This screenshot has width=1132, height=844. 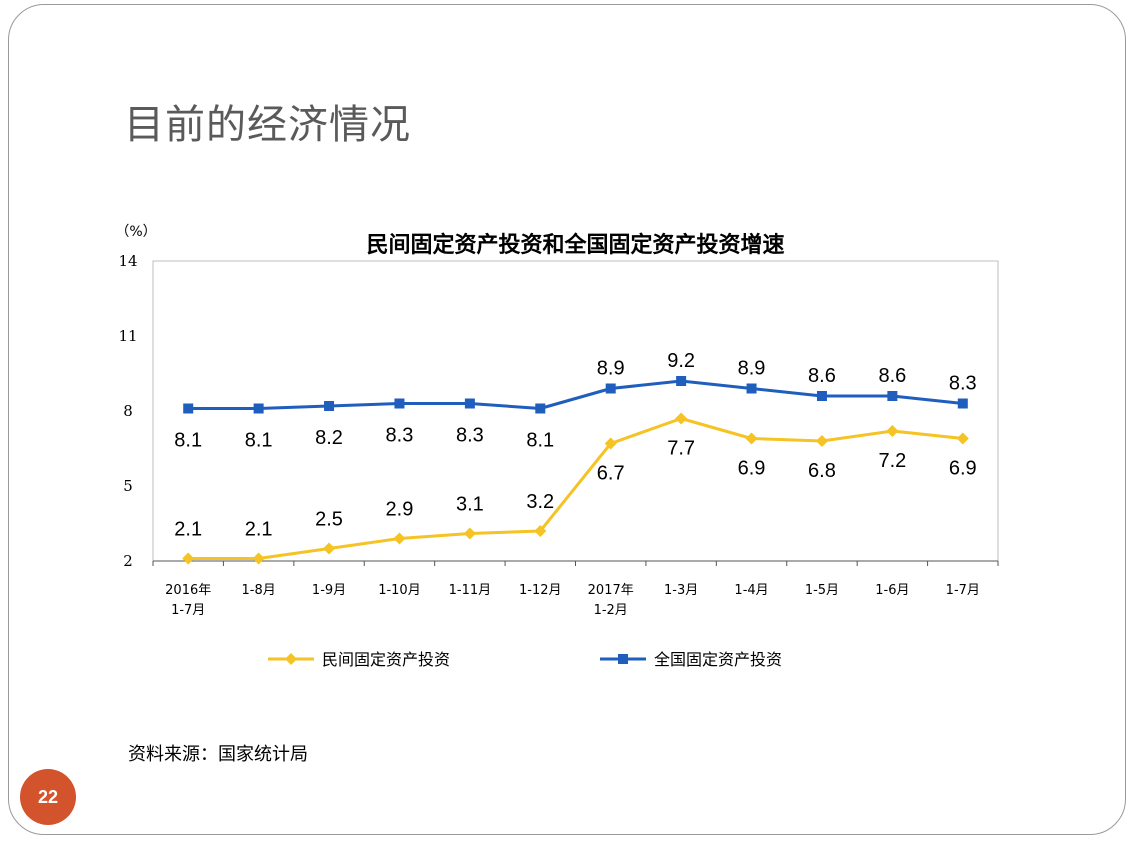 I want to click on x-tick-label: 2017年, so click(x=611, y=590).